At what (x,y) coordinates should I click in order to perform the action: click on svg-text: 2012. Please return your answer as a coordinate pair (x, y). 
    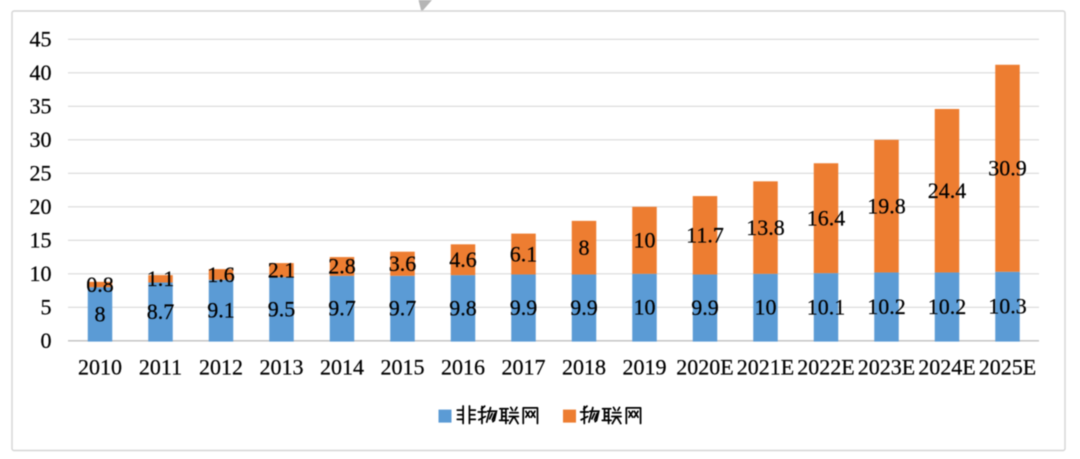
    Looking at the image, I should click on (221, 367).